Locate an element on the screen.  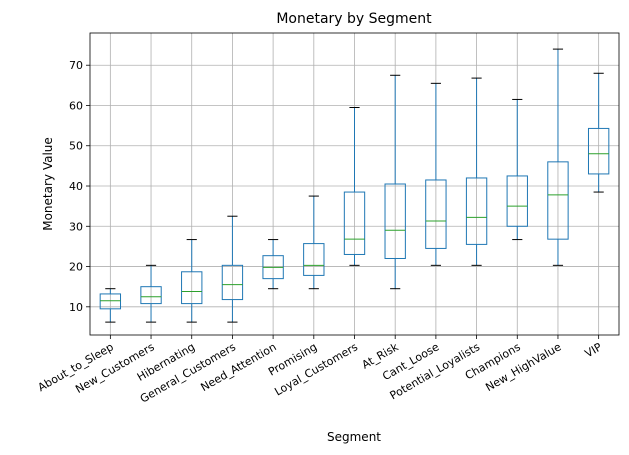
box-hibernating is located at coordinates (192, 281).